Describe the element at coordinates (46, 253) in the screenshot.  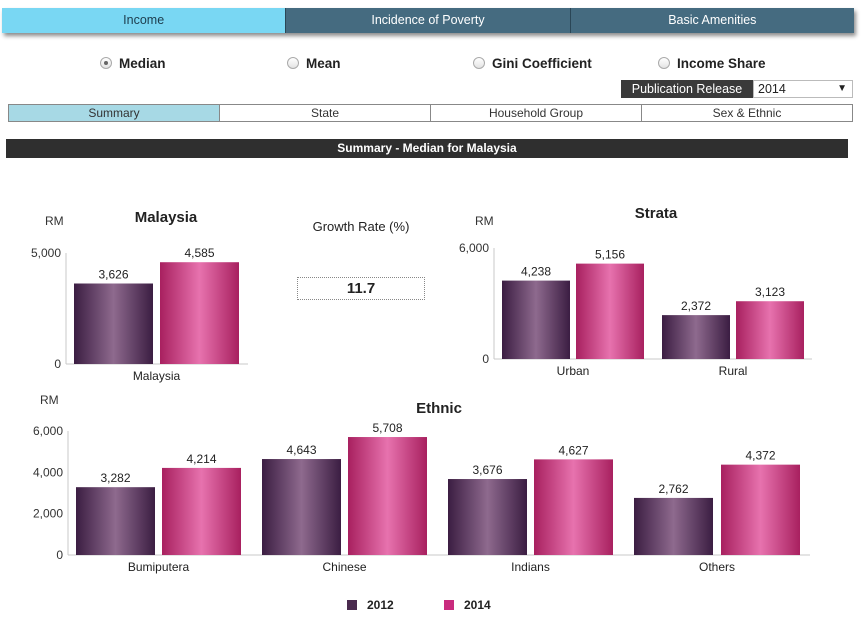
I see `y-tick-label: 5,000` at that location.